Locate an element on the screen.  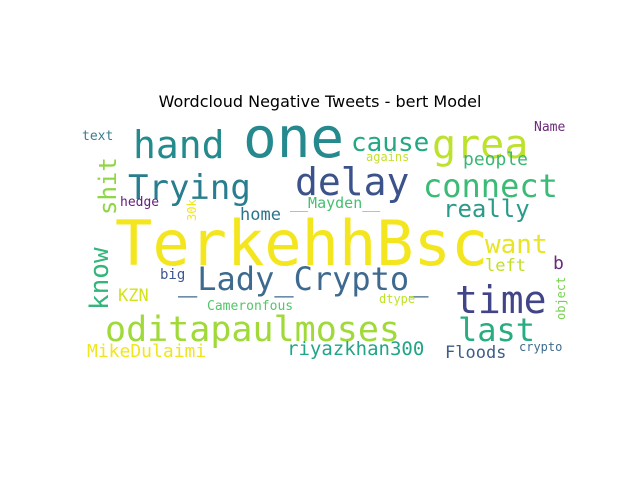
word-crypto: crypto is located at coordinates (540, 347).